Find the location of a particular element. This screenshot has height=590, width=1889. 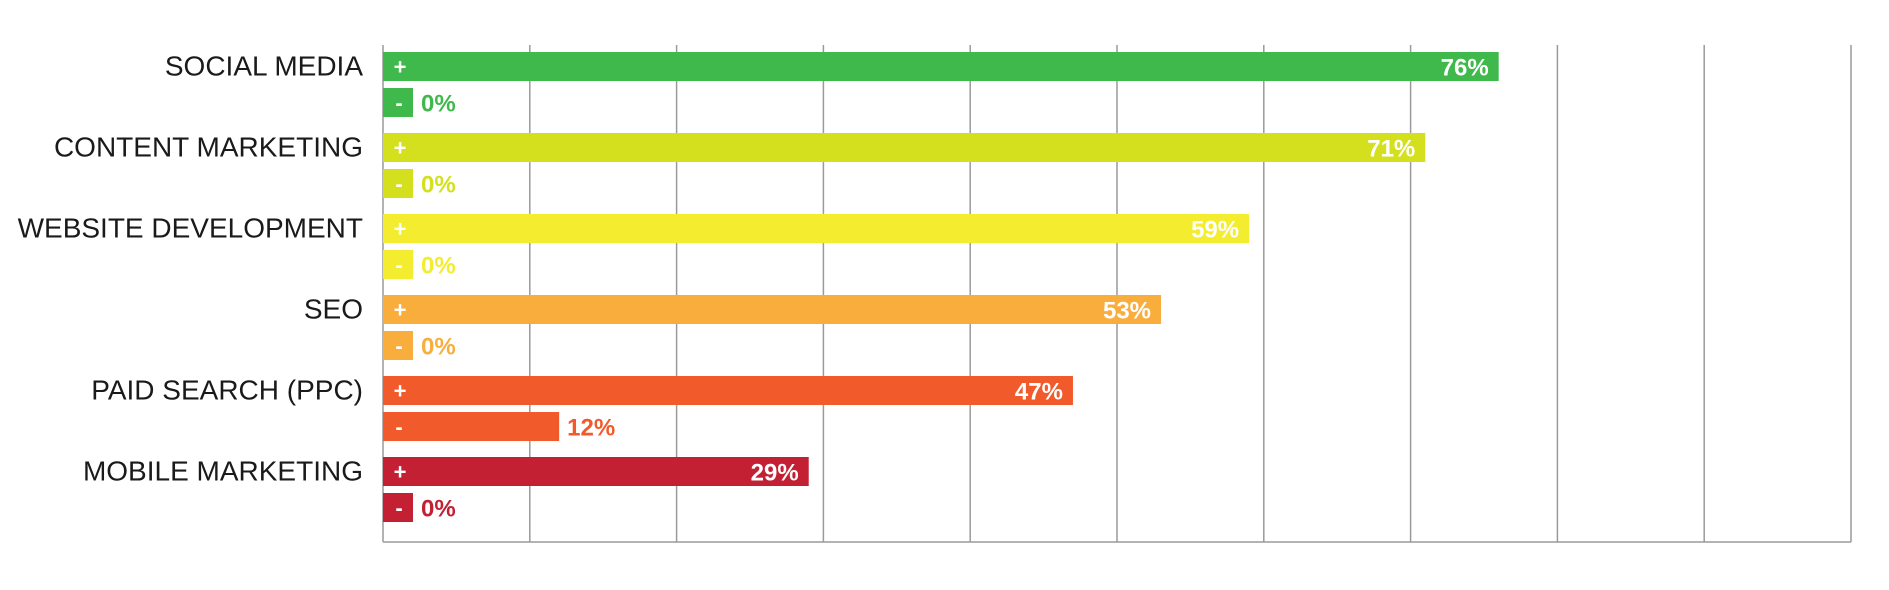

data-label-positive: 29% is located at coordinates (775, 473).